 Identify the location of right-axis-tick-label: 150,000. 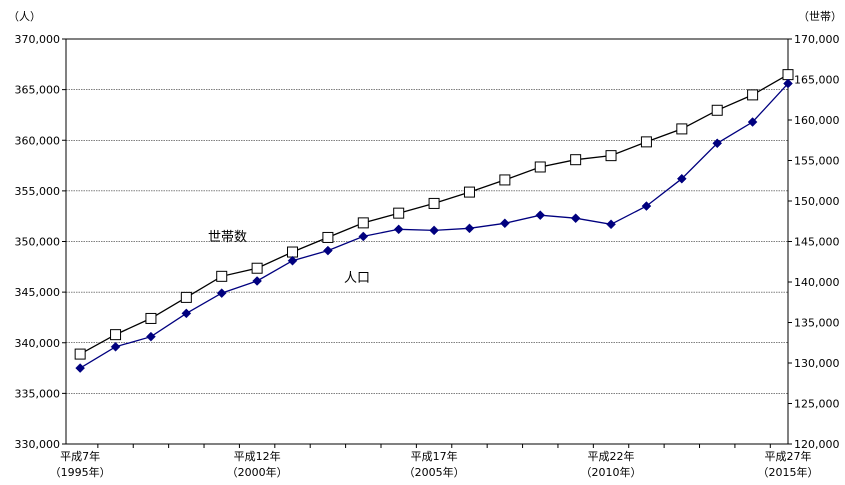
(817, 201).